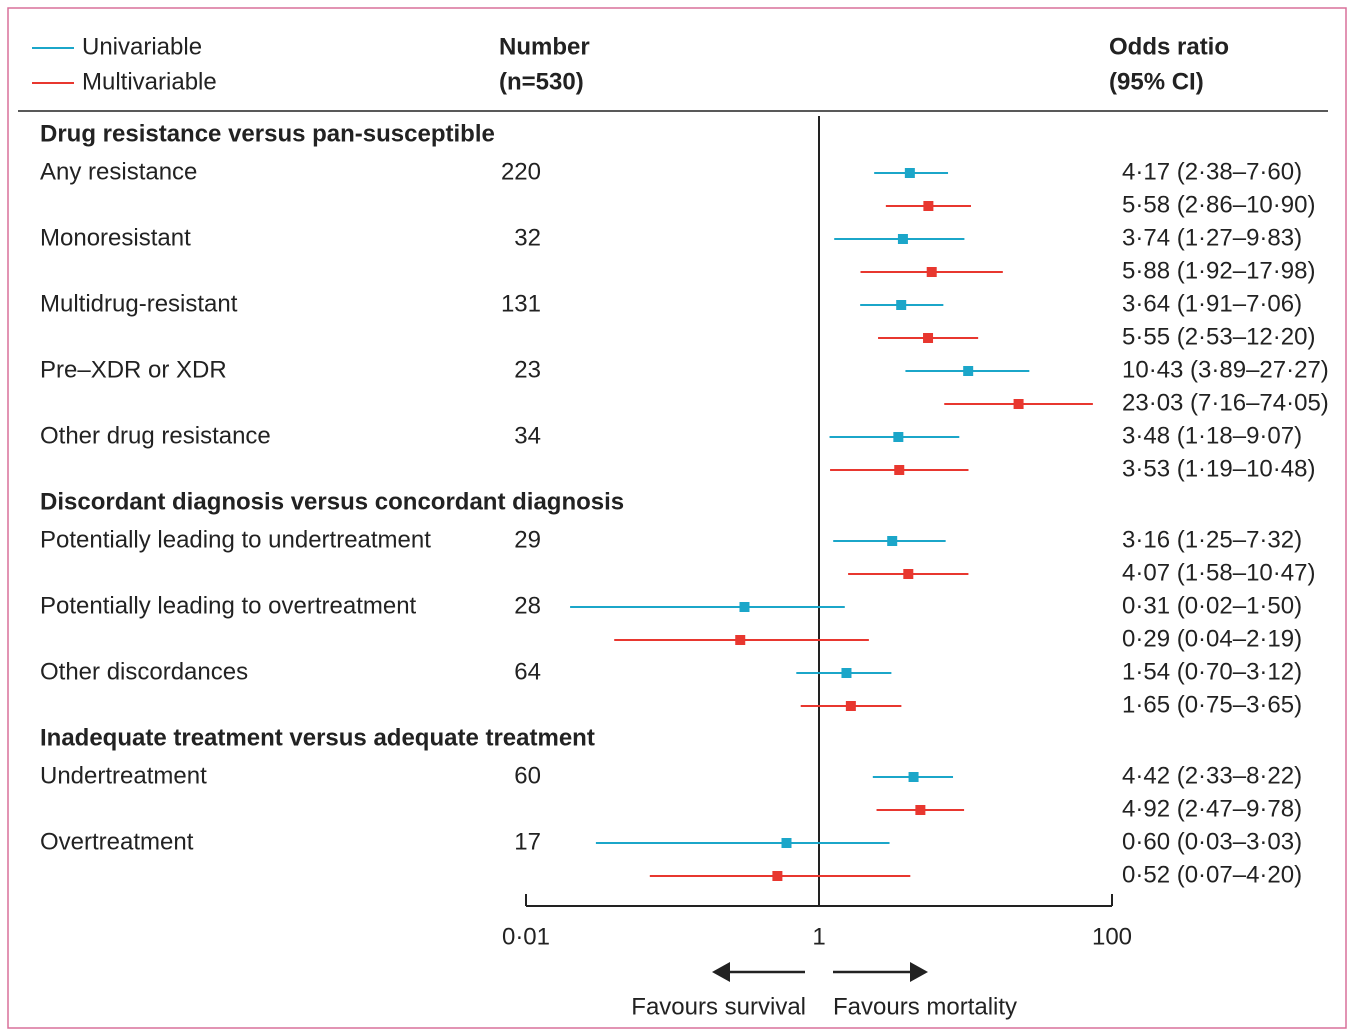  I want to click on estimate-label: 3·48 (1·18–9·07), so click(1212, 435).